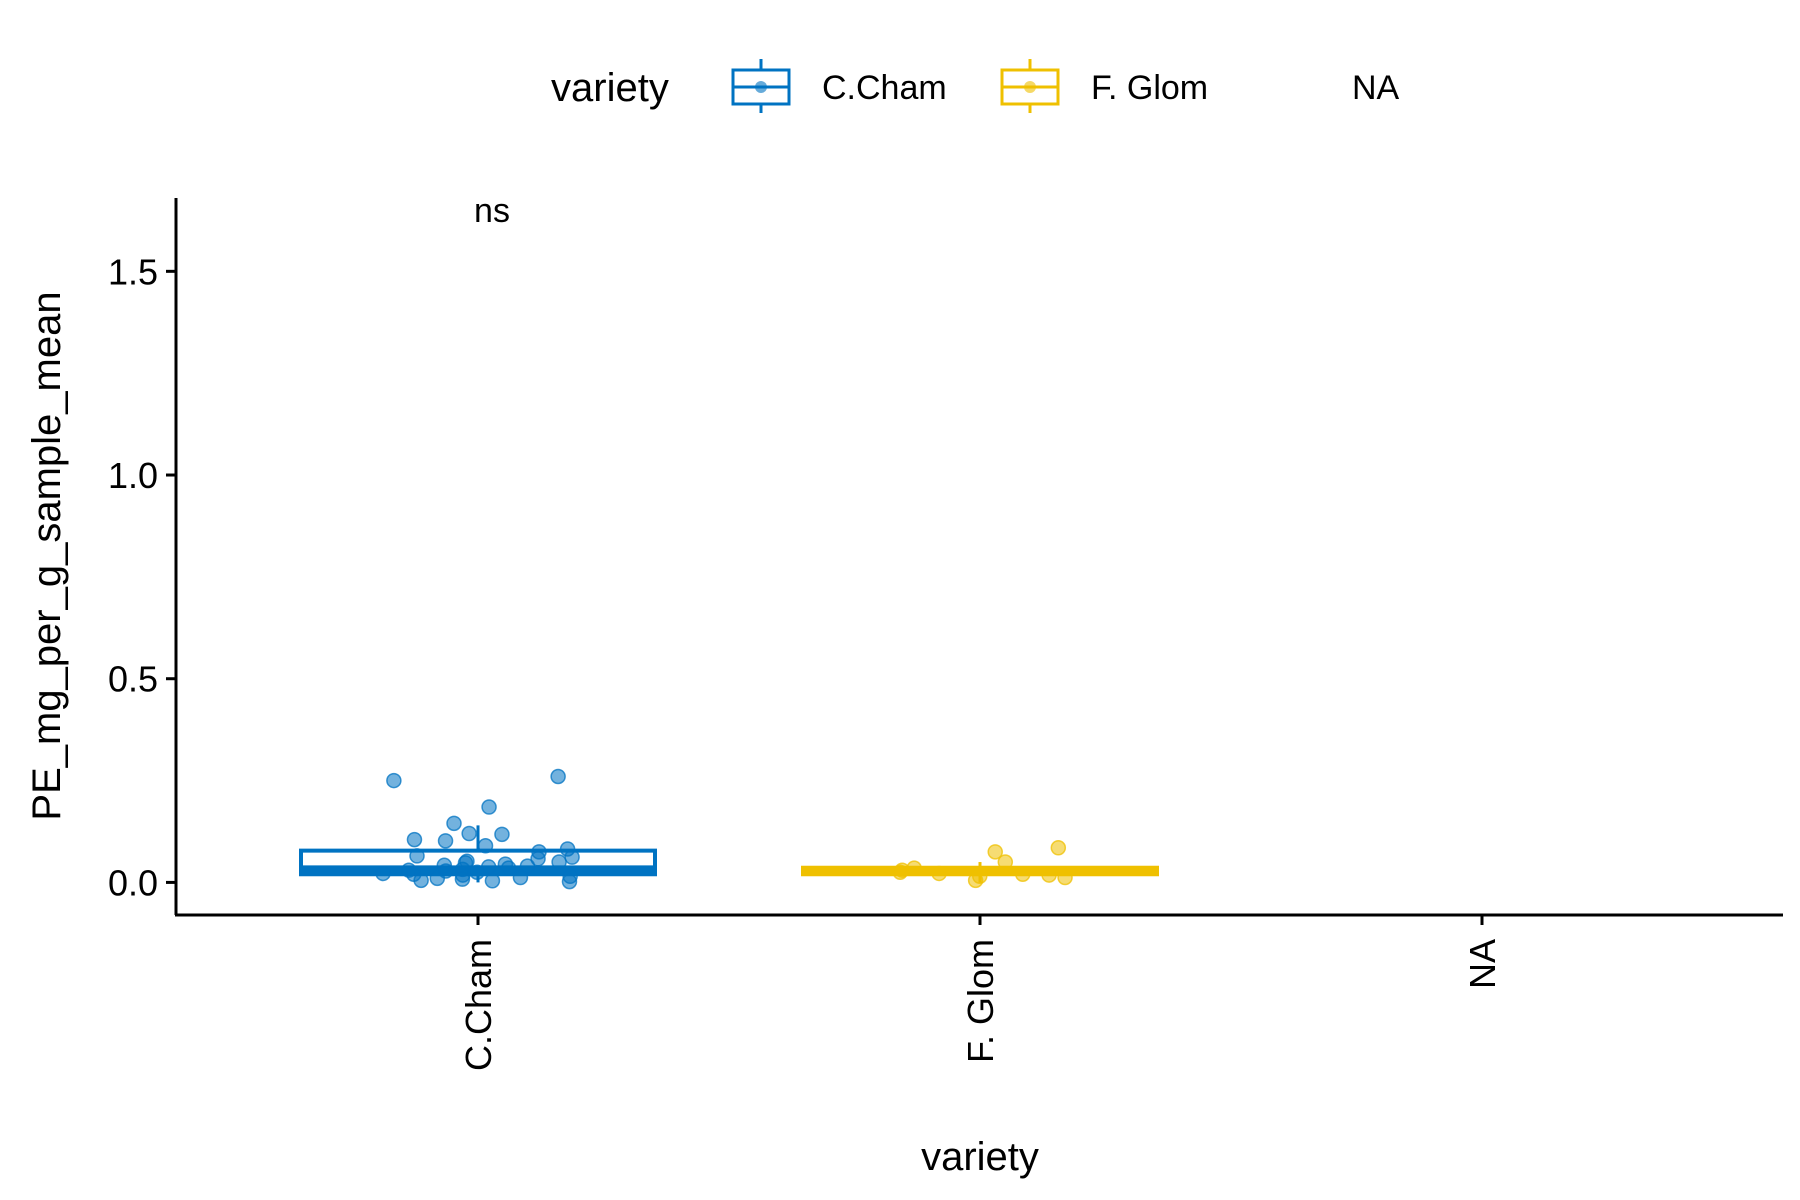 Image resolution: width=1800 pixels, height=1200 pixels. Describe the element at coordinates (133, 679) in the screenshot. I see `y-tick-label: 0.5` at that location.